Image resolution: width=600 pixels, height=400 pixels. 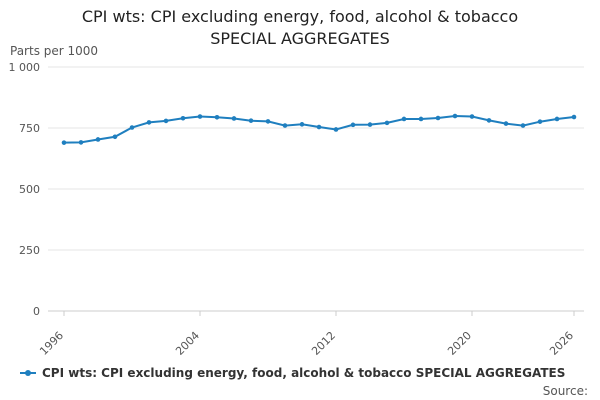 I want to click on x-tick-label: 2012, so click(x=323, y=343).